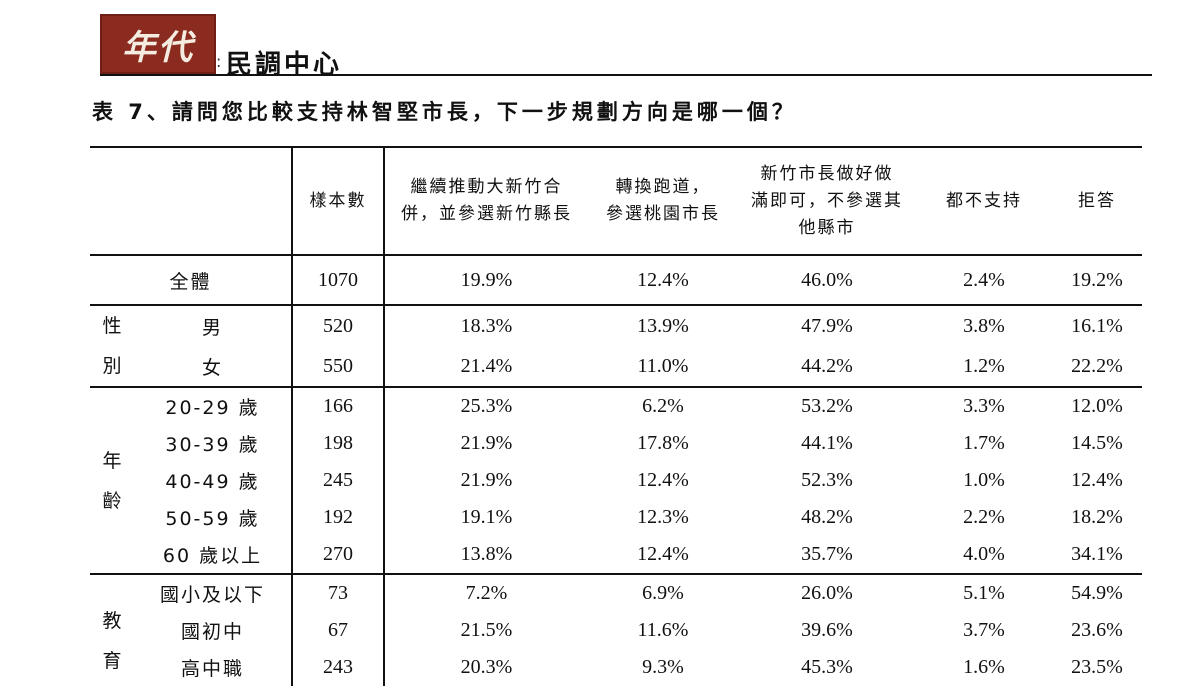 Image resolution: width=1200 pixels, height=686 pixels. Describe the element at coordinates (158, 47) in the screenshot. I see `logo-text: 年代` at that location.